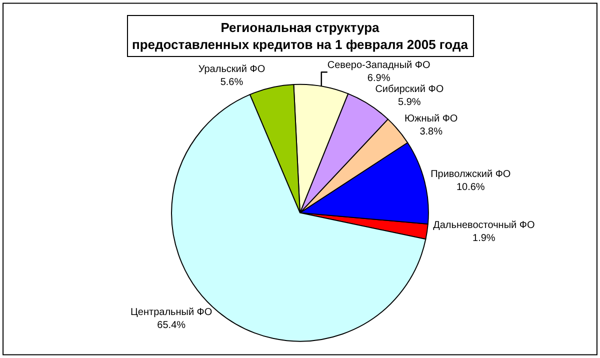 The width and height of the screenshot is (600, 358). Describe the element at coordinates (378, 78) in the screenshot. I see `data-label: 6.9%` at that location.